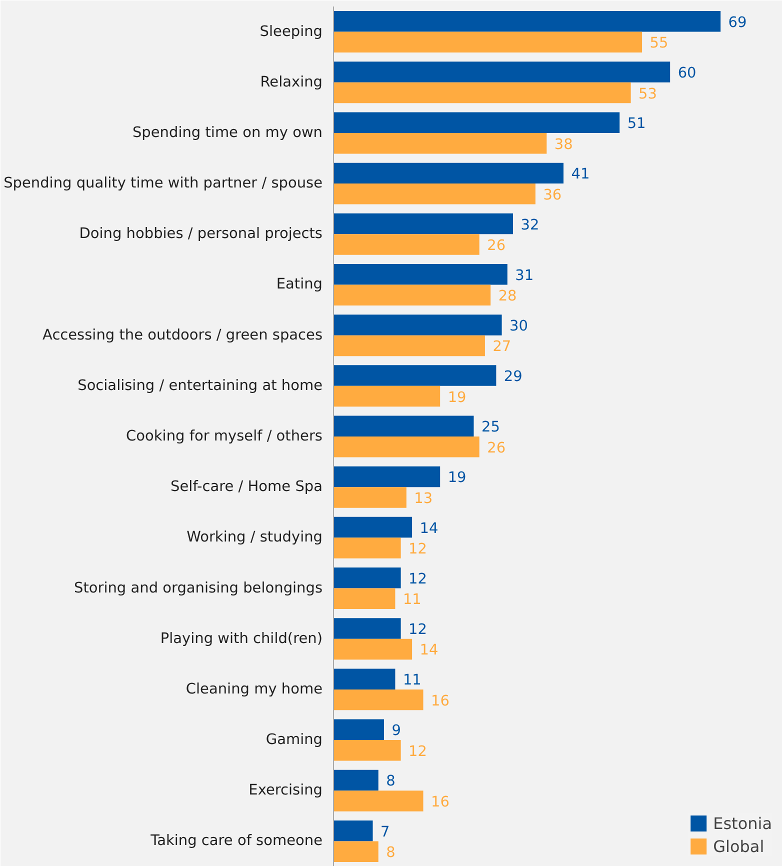 This screenshot has width=782, height=866. What do you see at coordinates (396, 731) in the screenshot?
I see `data-label: 9` at bounding box center [396, 731].